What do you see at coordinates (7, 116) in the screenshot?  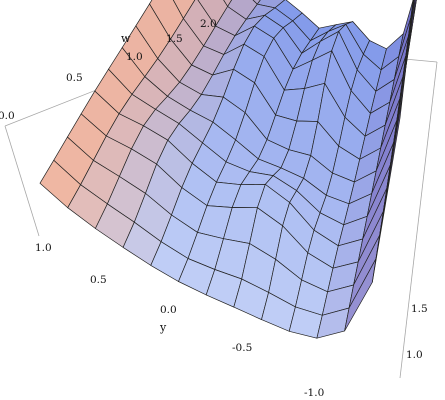 I see `w-tick-0: 0.0` at bounding box center [7, 116].